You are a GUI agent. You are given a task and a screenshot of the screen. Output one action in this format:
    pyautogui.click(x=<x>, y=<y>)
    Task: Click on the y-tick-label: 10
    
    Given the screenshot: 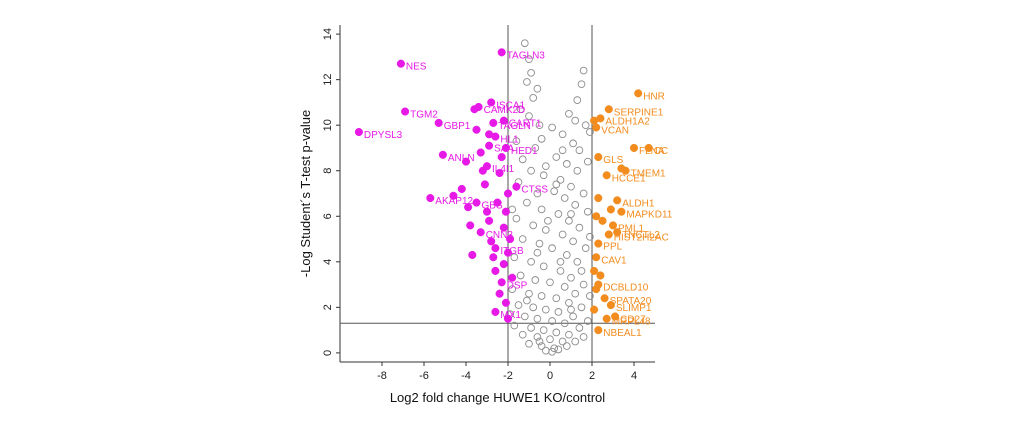 What is the action you would take?
    pyautogui.click(x=328, y=125)
    